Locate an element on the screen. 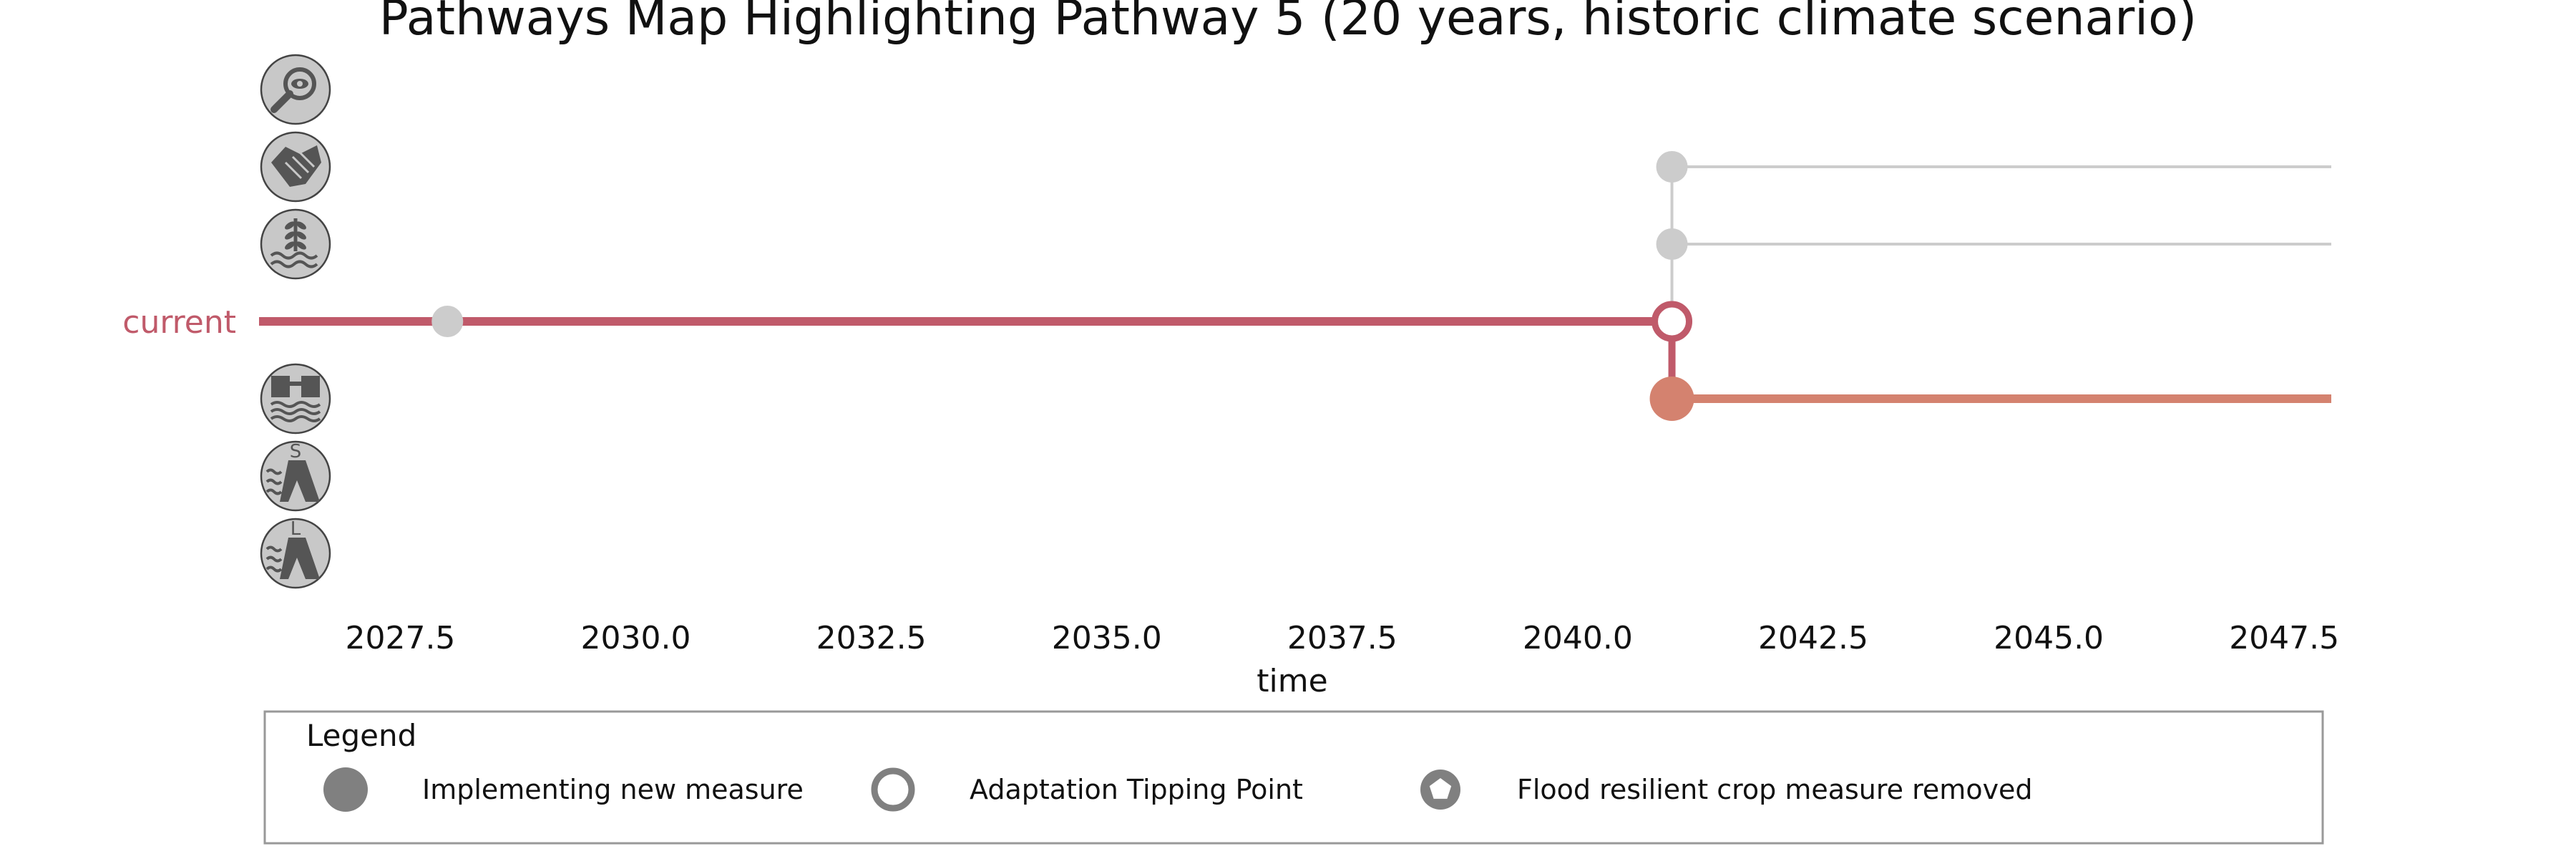  dike-letter: S is located at coordinates (296, 451).